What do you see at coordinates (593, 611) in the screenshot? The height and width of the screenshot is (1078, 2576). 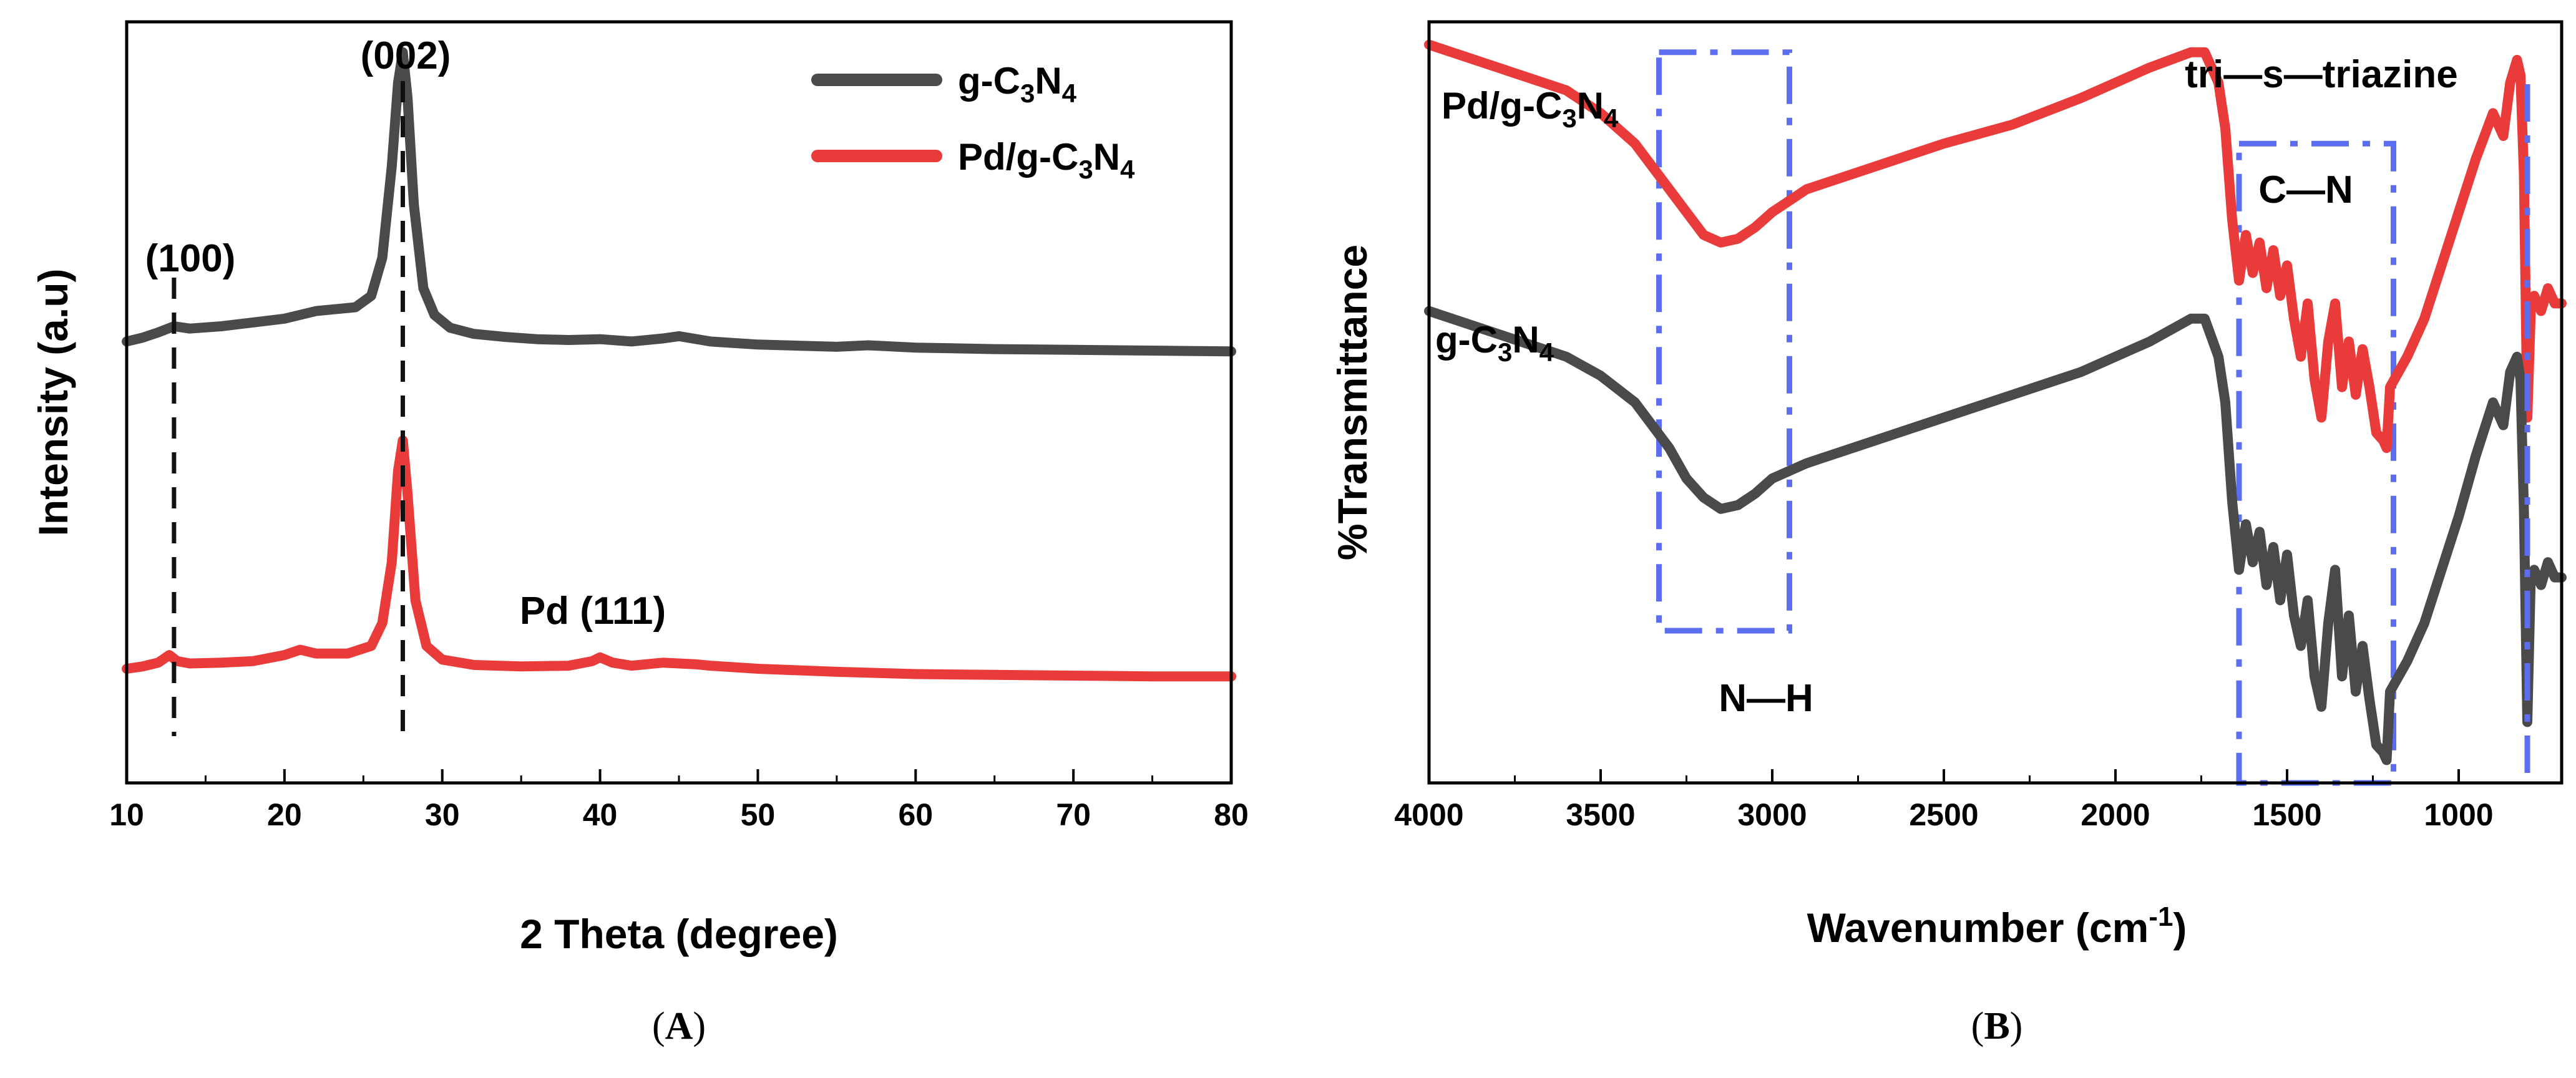 I see `xrd-peak-label-pd111: Pd (111)` at bounding box center [593, 611].